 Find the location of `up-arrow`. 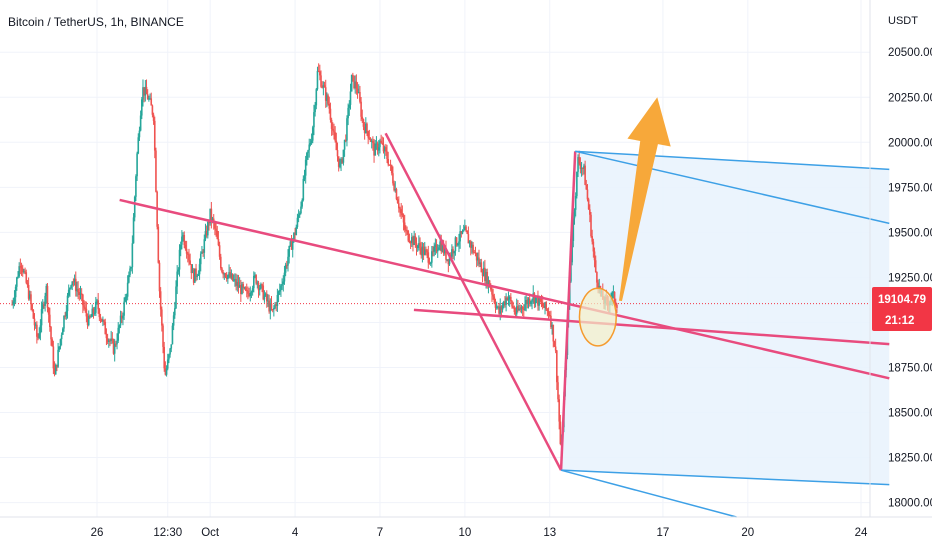

up-arrow is located at coordinates (645, 199).